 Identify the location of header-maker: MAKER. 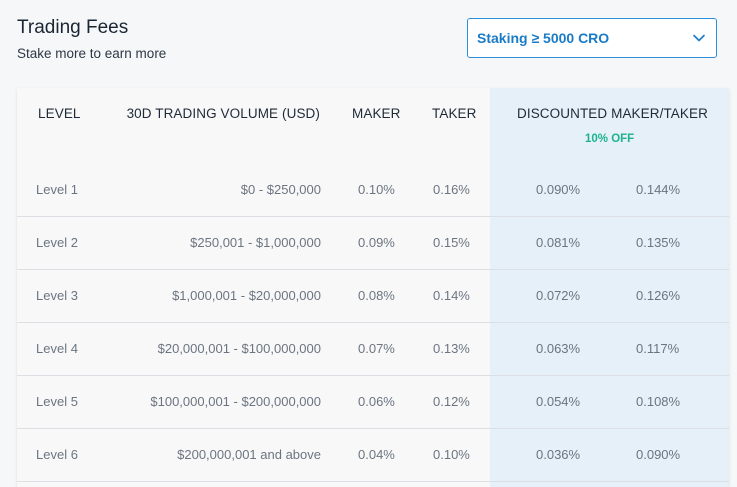
(376, 113).